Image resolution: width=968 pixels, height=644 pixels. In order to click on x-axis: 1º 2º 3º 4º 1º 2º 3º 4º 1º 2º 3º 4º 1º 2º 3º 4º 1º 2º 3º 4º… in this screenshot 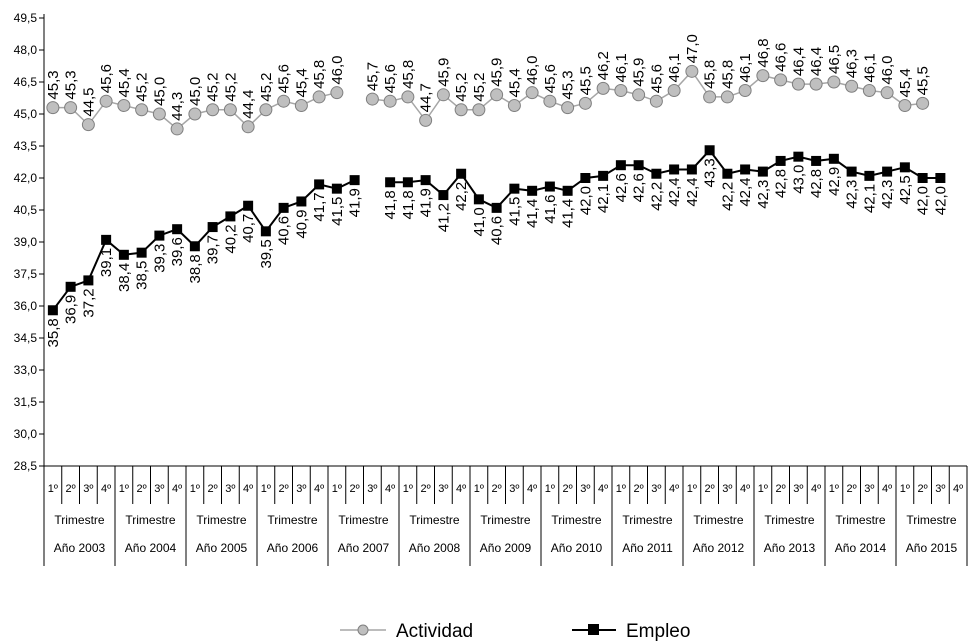, I will do `click(505, 515)`.